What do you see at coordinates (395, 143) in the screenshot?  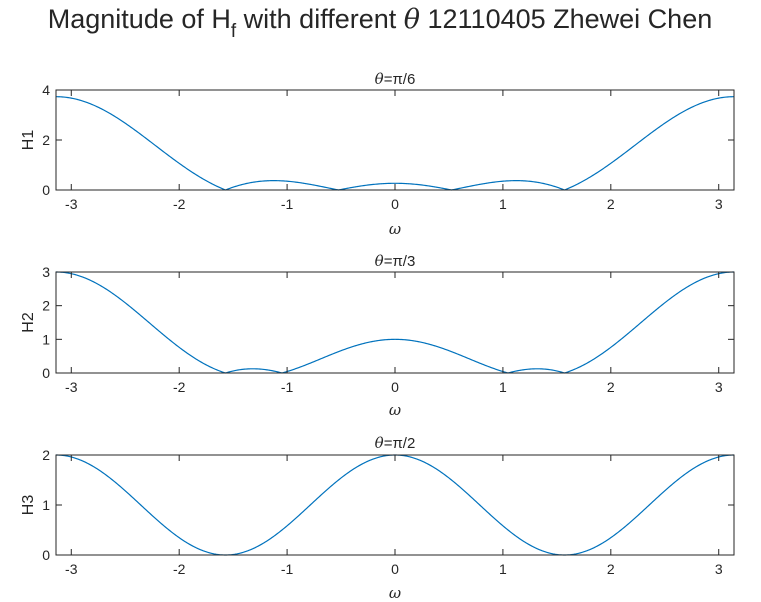 I see `series-line` at bounding box center [395, 143].